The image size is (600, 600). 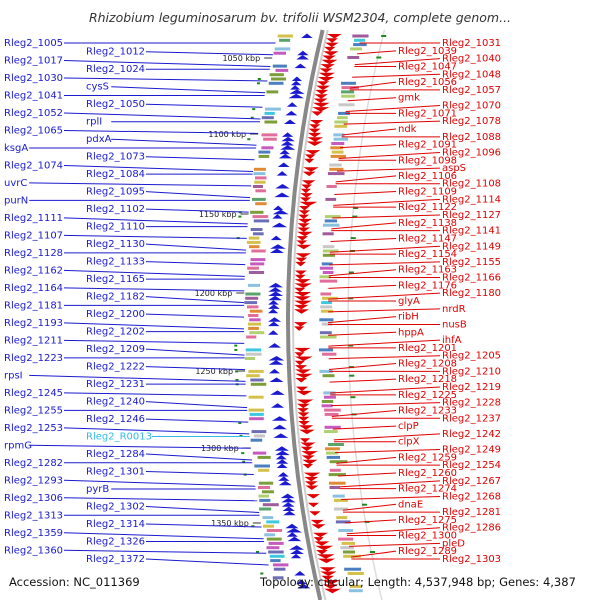 What do you see at coordinates (33, 305) in the screenshot?
I see `gene-label: Rleg2_1181` at bounding box center [33, 305].